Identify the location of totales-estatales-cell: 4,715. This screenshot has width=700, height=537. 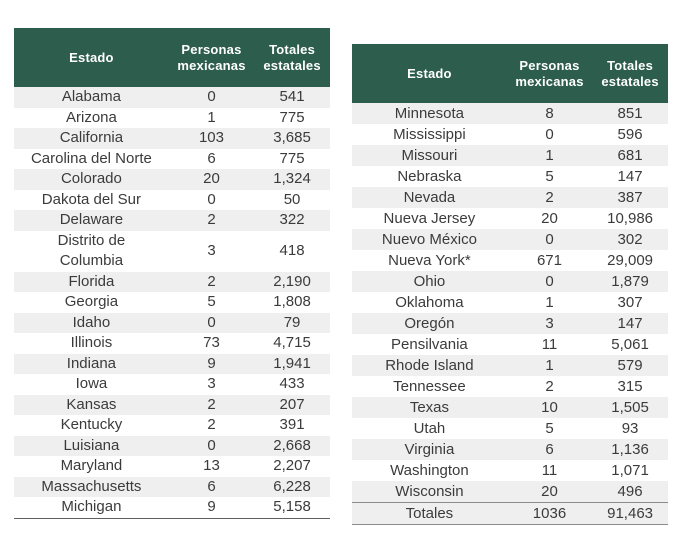
(292, 342).